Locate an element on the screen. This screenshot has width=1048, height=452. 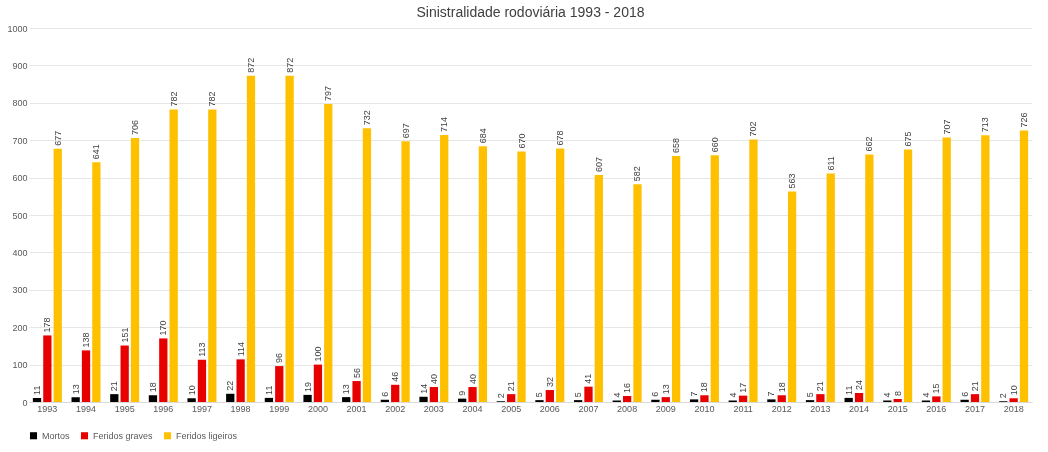
chart-title: Sinistralidade rodoviária 1993 - 2018 is located at coordinates (530, 12).